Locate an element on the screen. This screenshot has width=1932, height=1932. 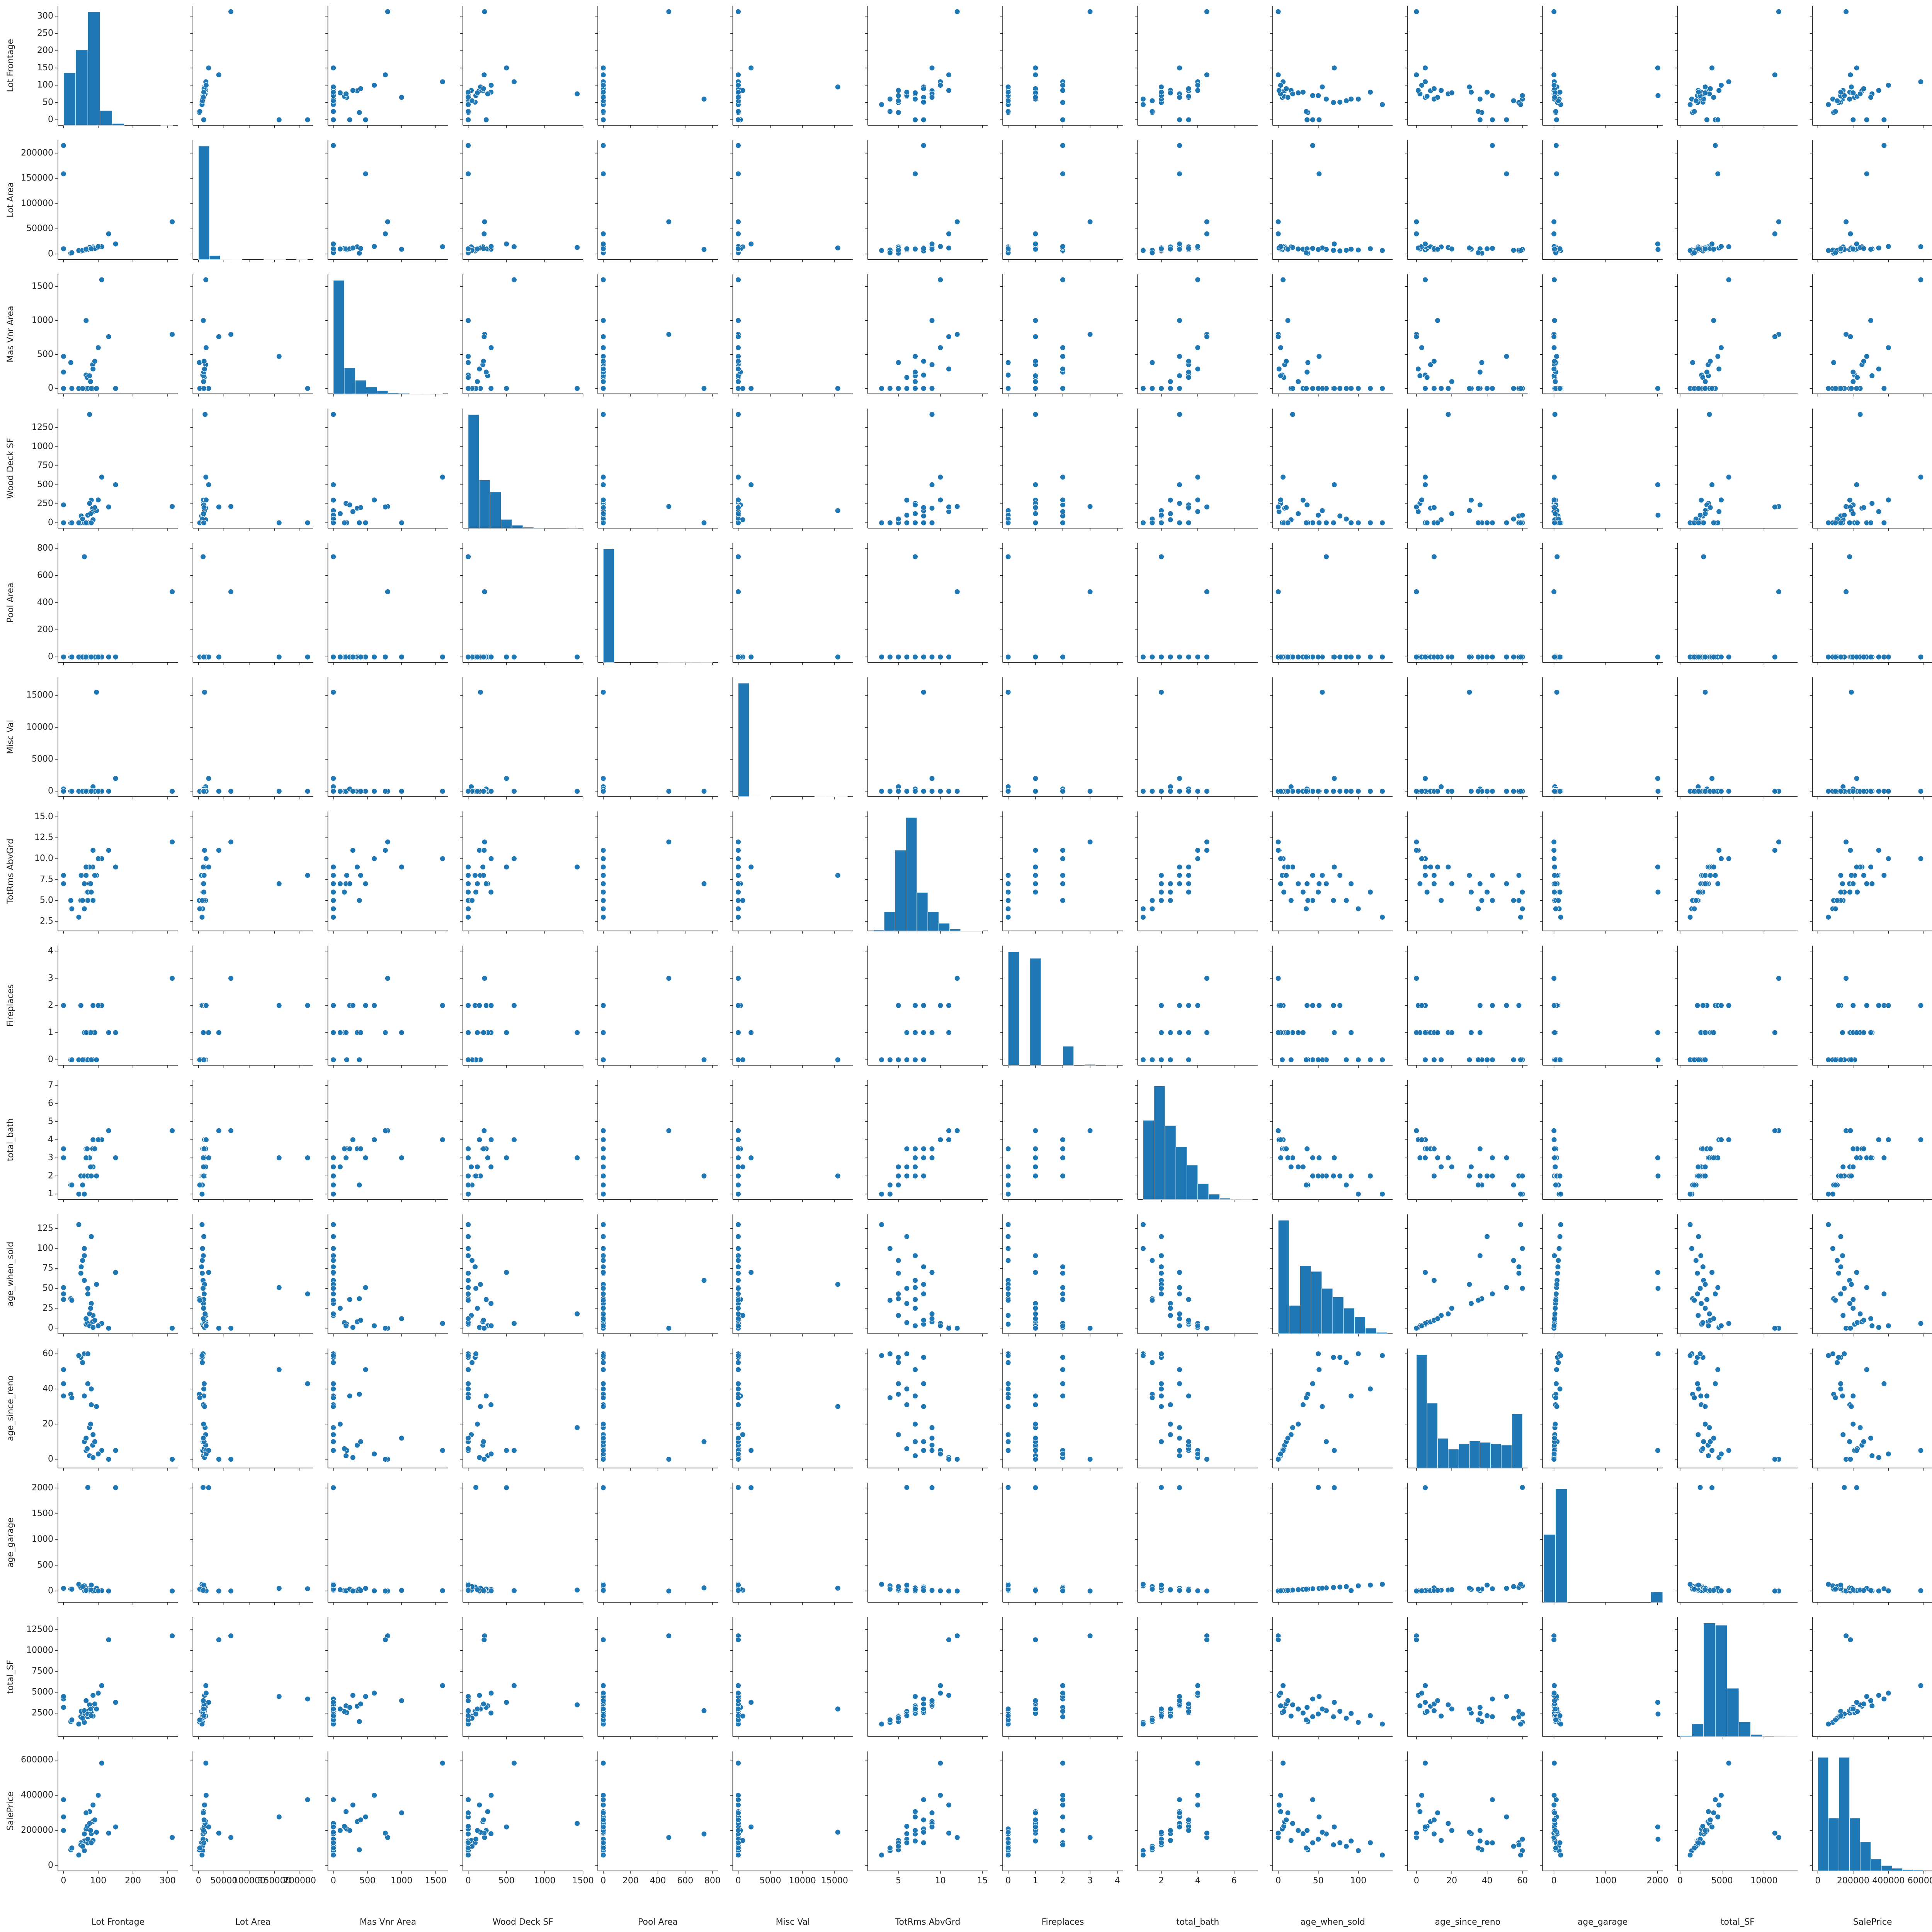
y-tick-label: 10000 is located at coordinates (39, 727).